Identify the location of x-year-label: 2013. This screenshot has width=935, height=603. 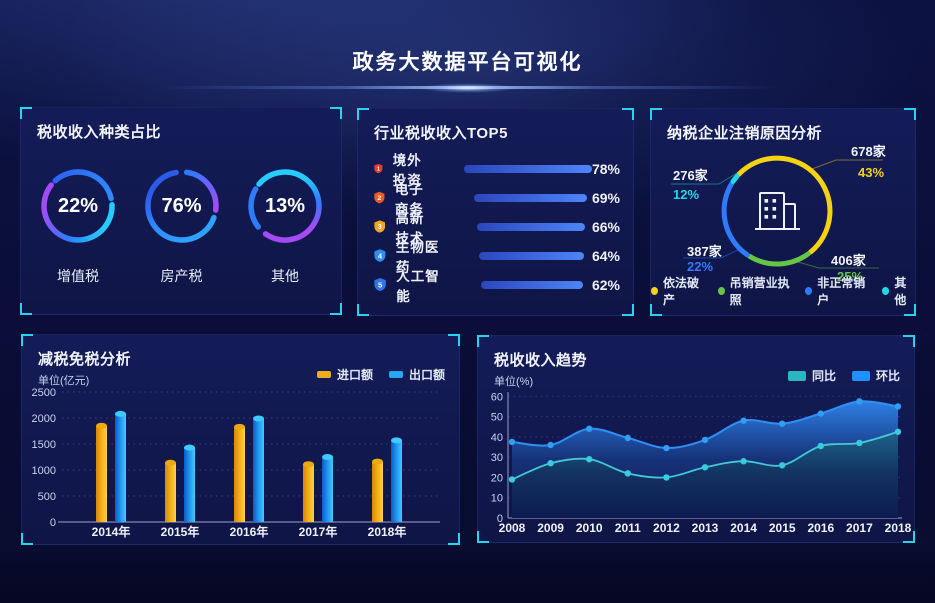
(705, 528).